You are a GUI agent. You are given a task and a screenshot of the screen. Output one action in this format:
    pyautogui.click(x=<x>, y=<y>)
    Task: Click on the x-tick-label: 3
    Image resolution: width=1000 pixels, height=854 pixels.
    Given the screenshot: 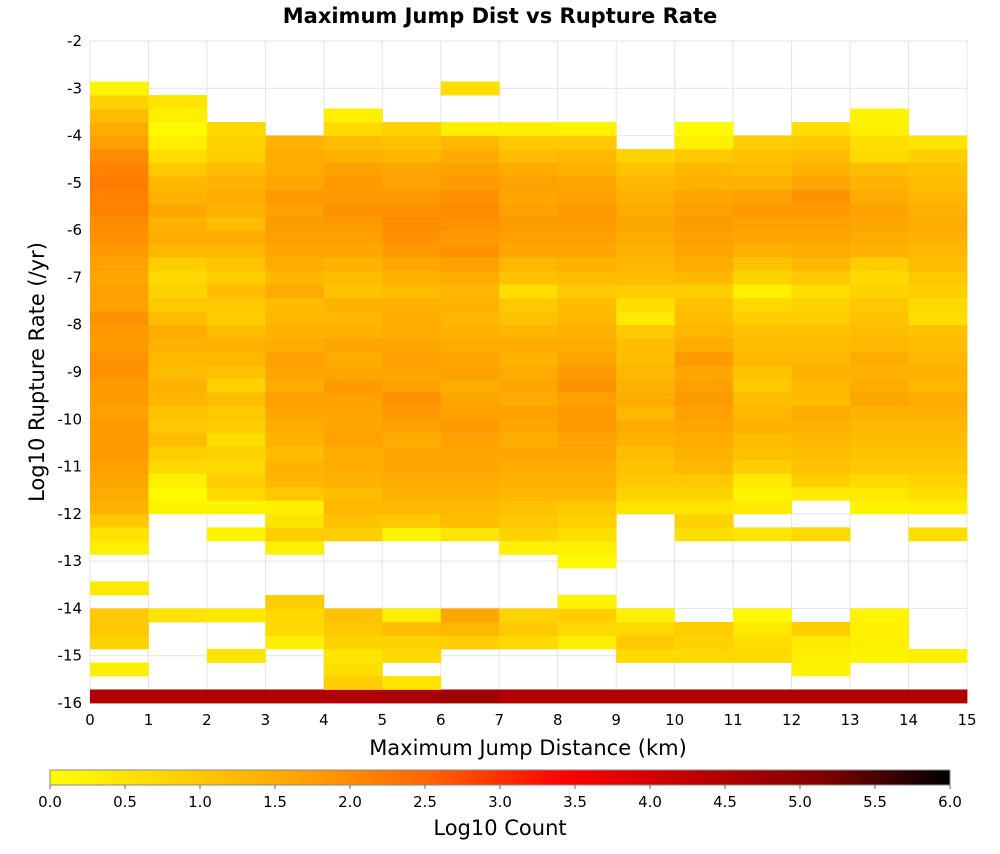 What is the action you would take?
    pyautogui.click(x=266, y=720)
    